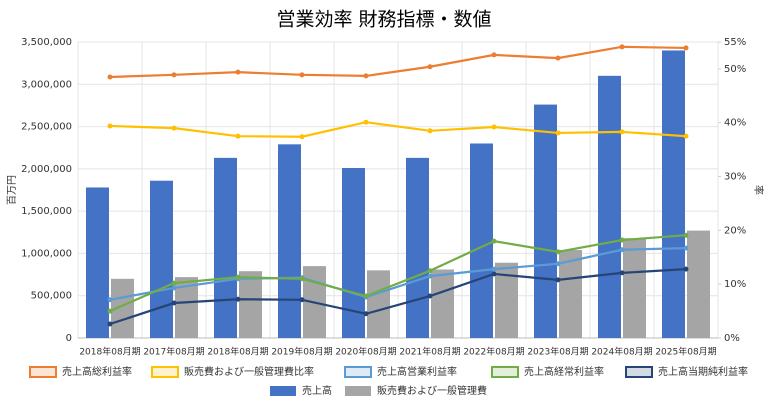  What do you see at coordinates (301, 352) in the screenshot?
I see `x-tick-label: 2019年08月期` at bounding box center [301, 352].